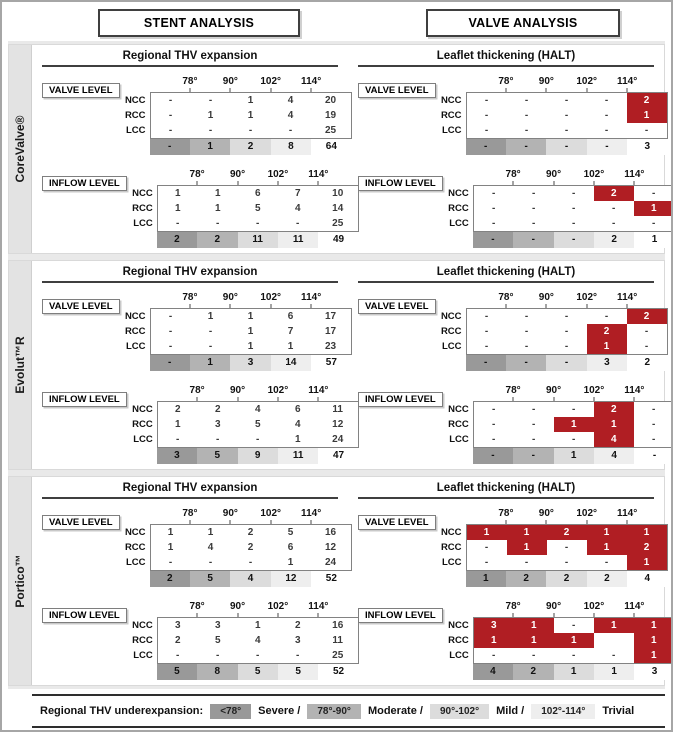  Describe the element at coordinates (523, 23) in the screenshot. I see `valve-analysis-button: VALVE ANALYSIS` at that location.